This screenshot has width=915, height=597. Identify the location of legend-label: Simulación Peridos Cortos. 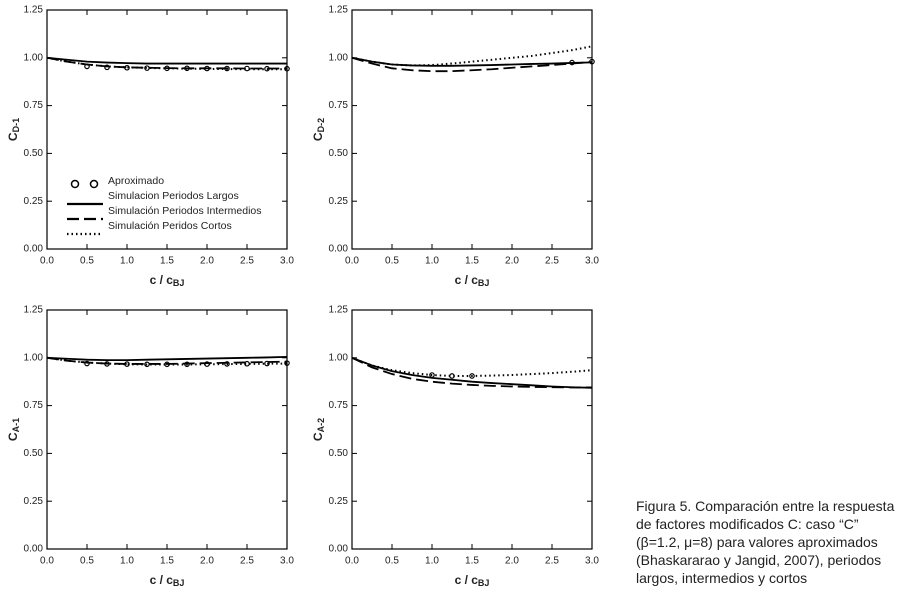
(170, 226).